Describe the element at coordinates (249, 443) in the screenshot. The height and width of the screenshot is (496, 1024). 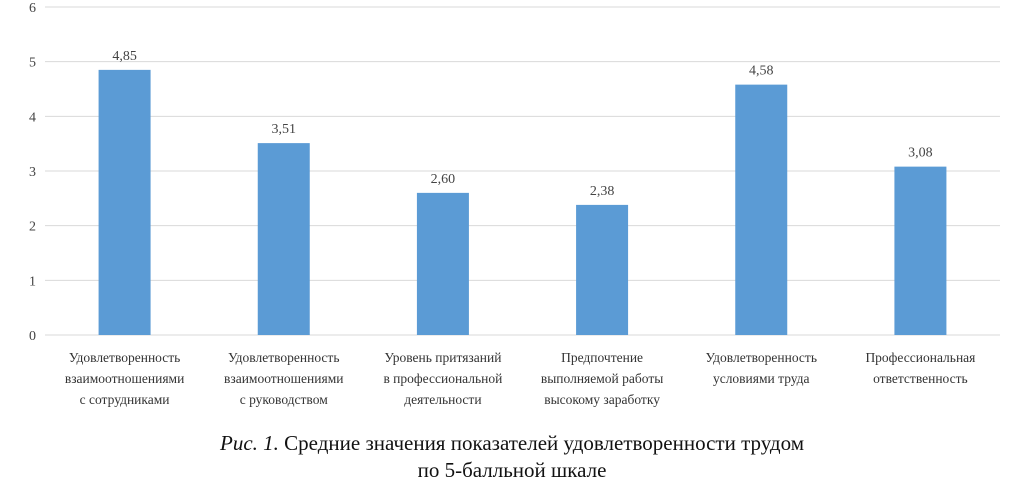
I see `caption-prefix: Рис. 1.` at that location.